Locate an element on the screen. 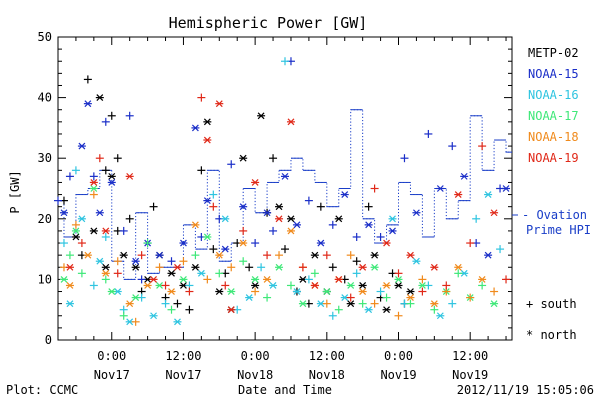 The width and height of the screenshot is (600, 400). legend-ovation-label: - Ovation Prime HPI is located at coordinates (556, 222).